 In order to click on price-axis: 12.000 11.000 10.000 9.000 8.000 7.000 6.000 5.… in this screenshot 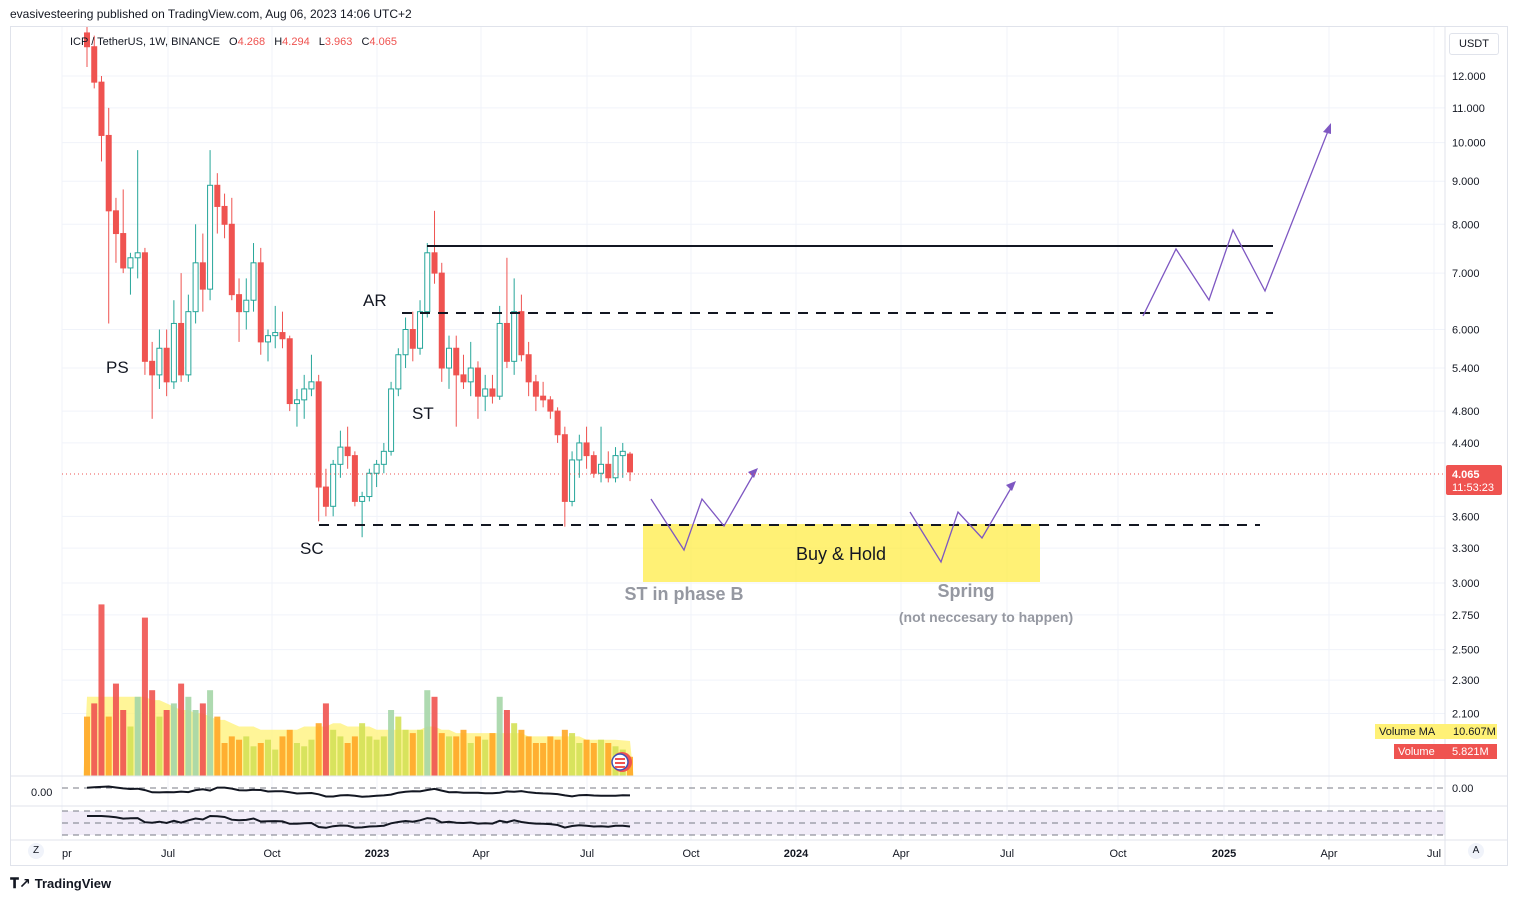, I will do `click(1469, 395)`.